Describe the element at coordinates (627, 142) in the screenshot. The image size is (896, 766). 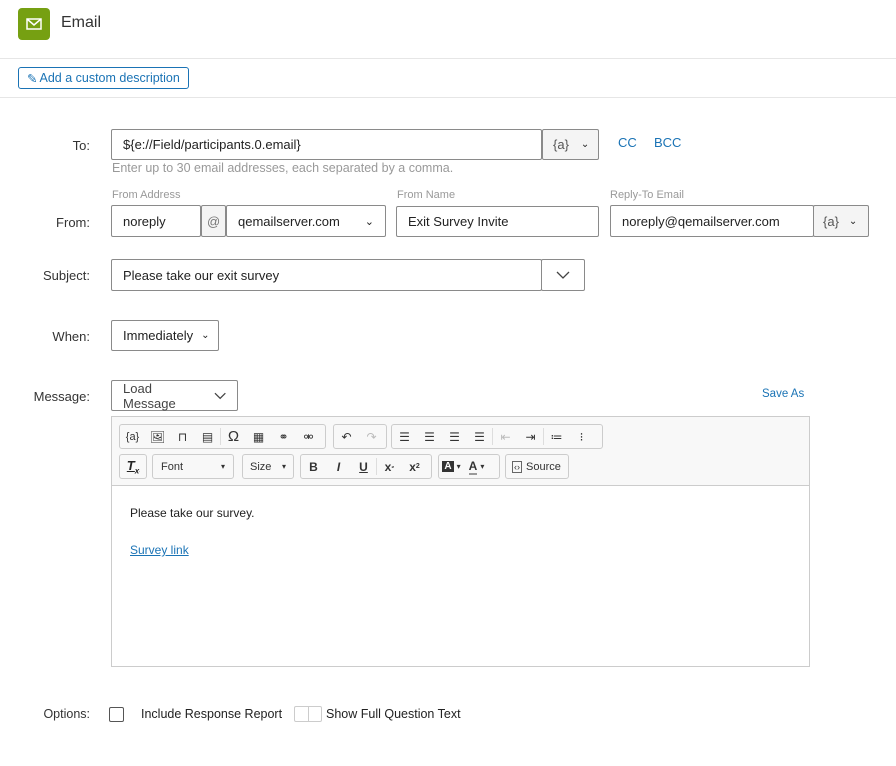
I see `cc-link: CC` at that location.